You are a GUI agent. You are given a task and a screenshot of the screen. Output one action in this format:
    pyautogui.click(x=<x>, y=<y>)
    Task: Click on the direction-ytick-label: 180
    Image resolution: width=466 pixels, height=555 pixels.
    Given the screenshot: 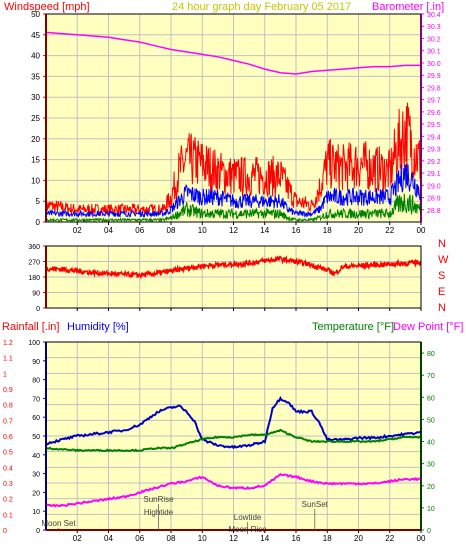 What is the action you would take?
    pyautogui.click(x=34, y=278)
    